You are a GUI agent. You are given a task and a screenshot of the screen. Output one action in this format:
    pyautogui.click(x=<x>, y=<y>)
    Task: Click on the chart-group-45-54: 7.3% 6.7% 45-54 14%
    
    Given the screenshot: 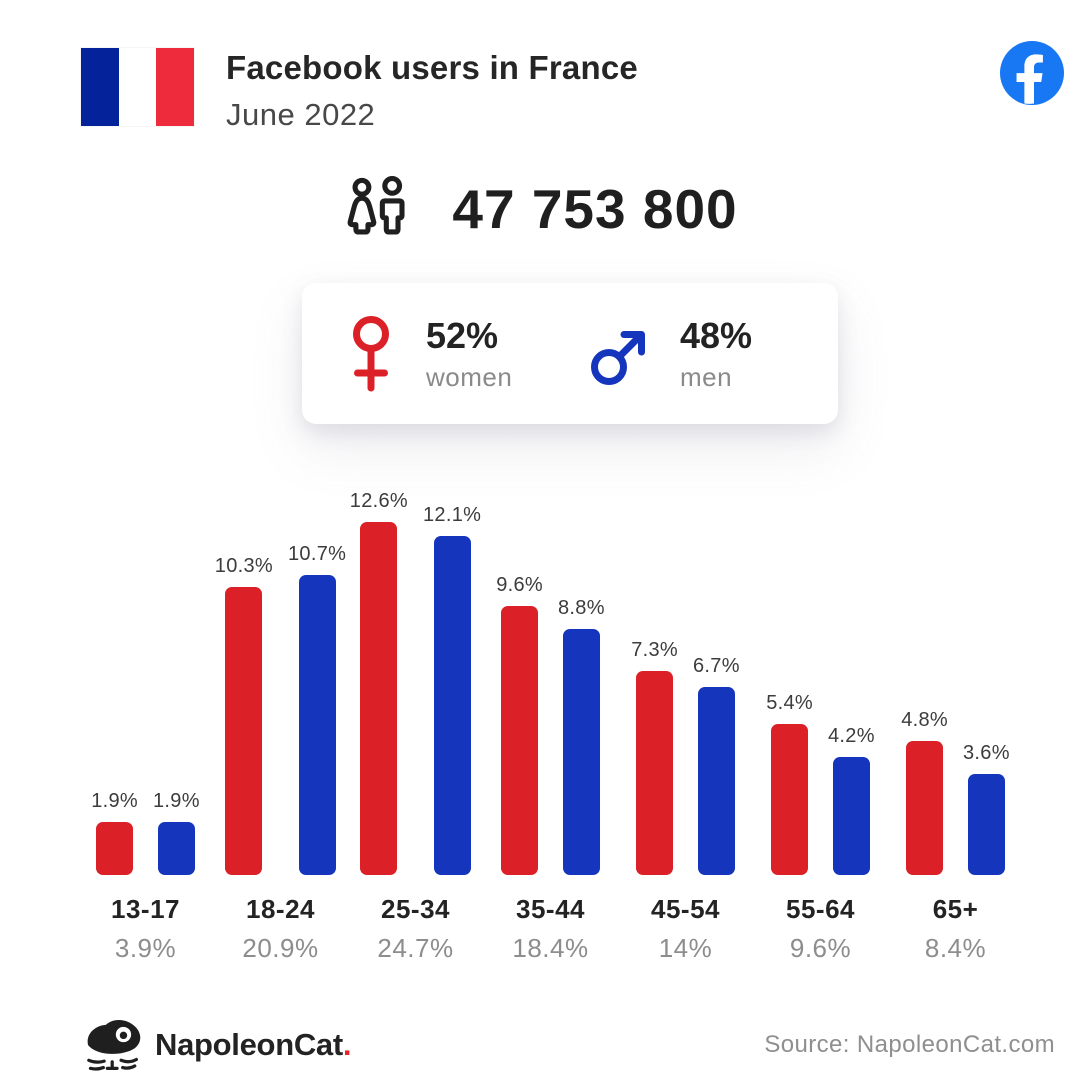 What is the action you would take?
    pyautogui.click(x=685, y=719)
    